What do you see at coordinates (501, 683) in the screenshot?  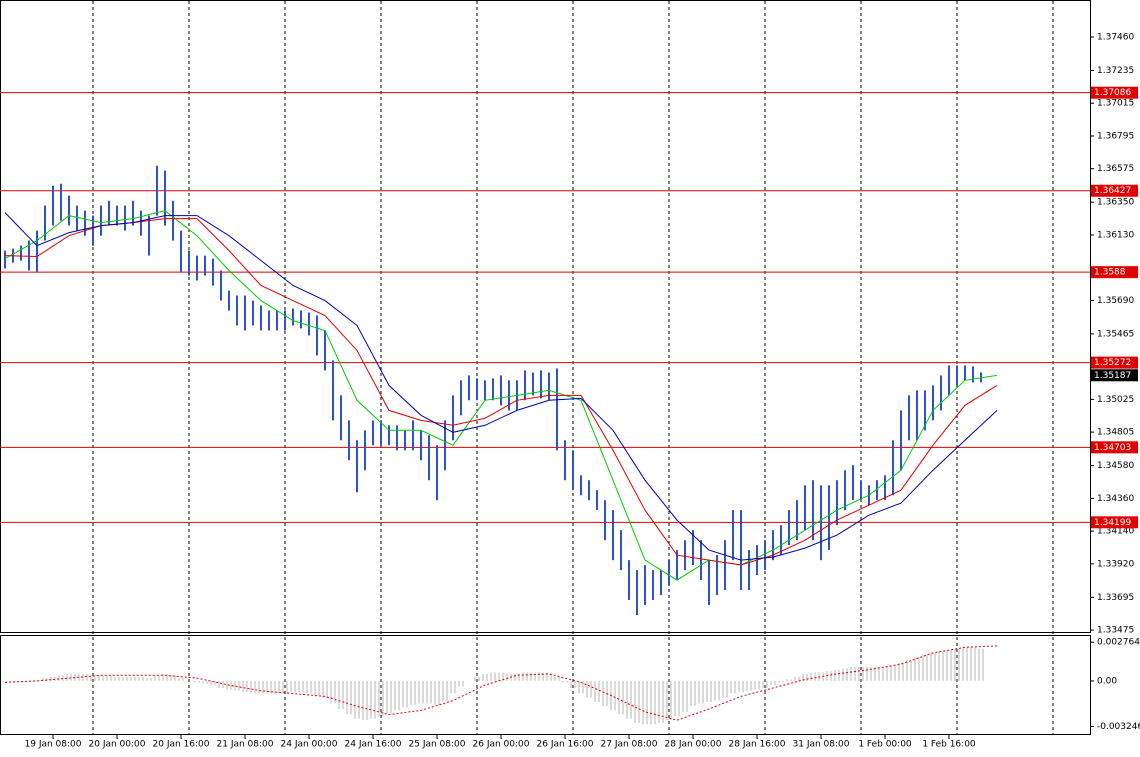 I see `signal-line` at bounding box center [501, 683].